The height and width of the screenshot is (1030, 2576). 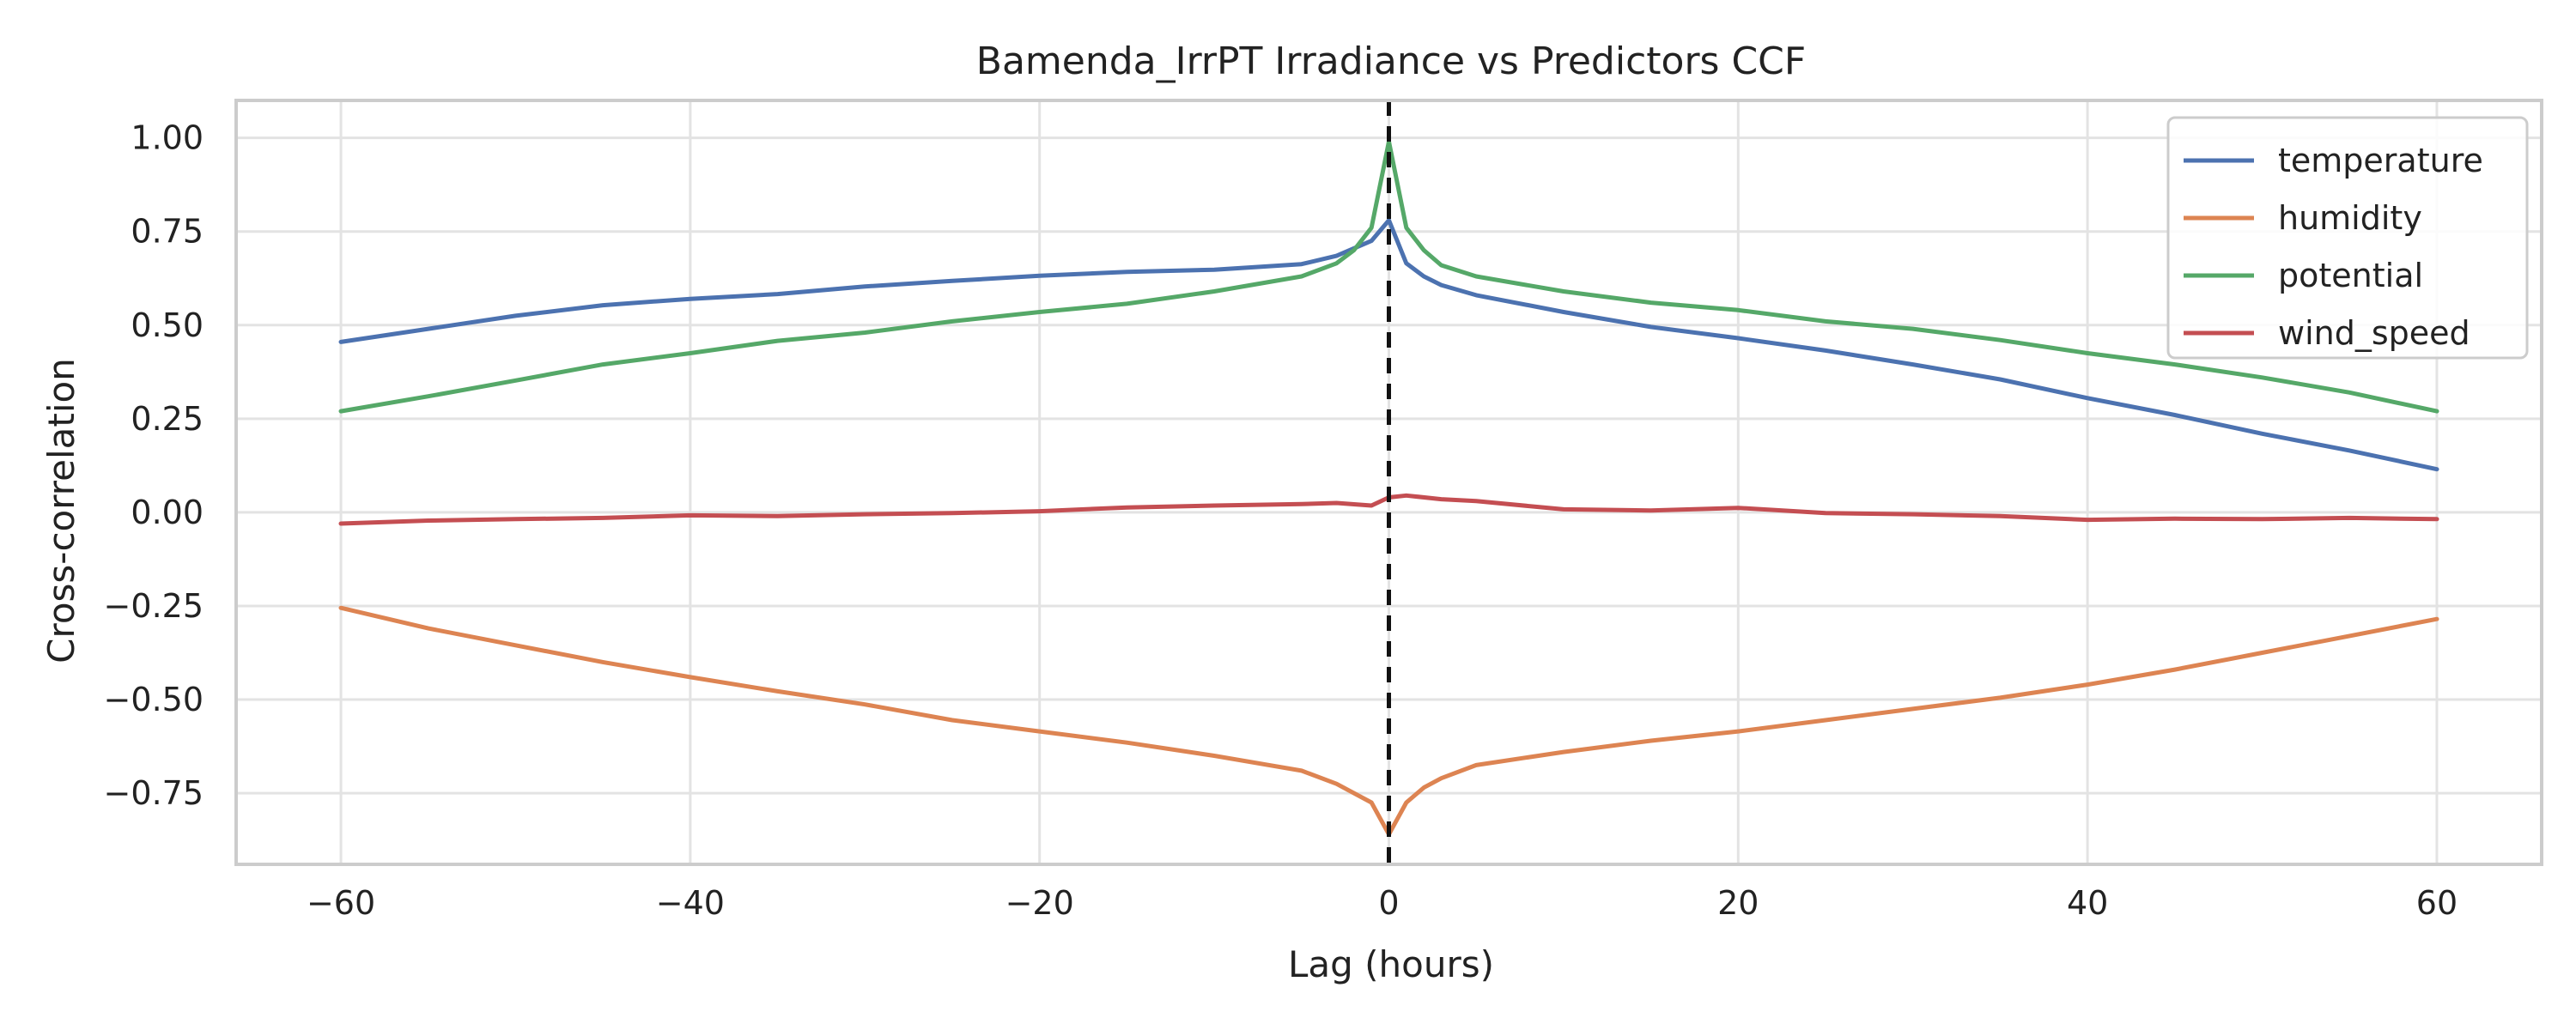 What do you see at coordinates (691, 903) in the screenshot?
I see `x-tick-label: −40` at bounding box center [691, 903].